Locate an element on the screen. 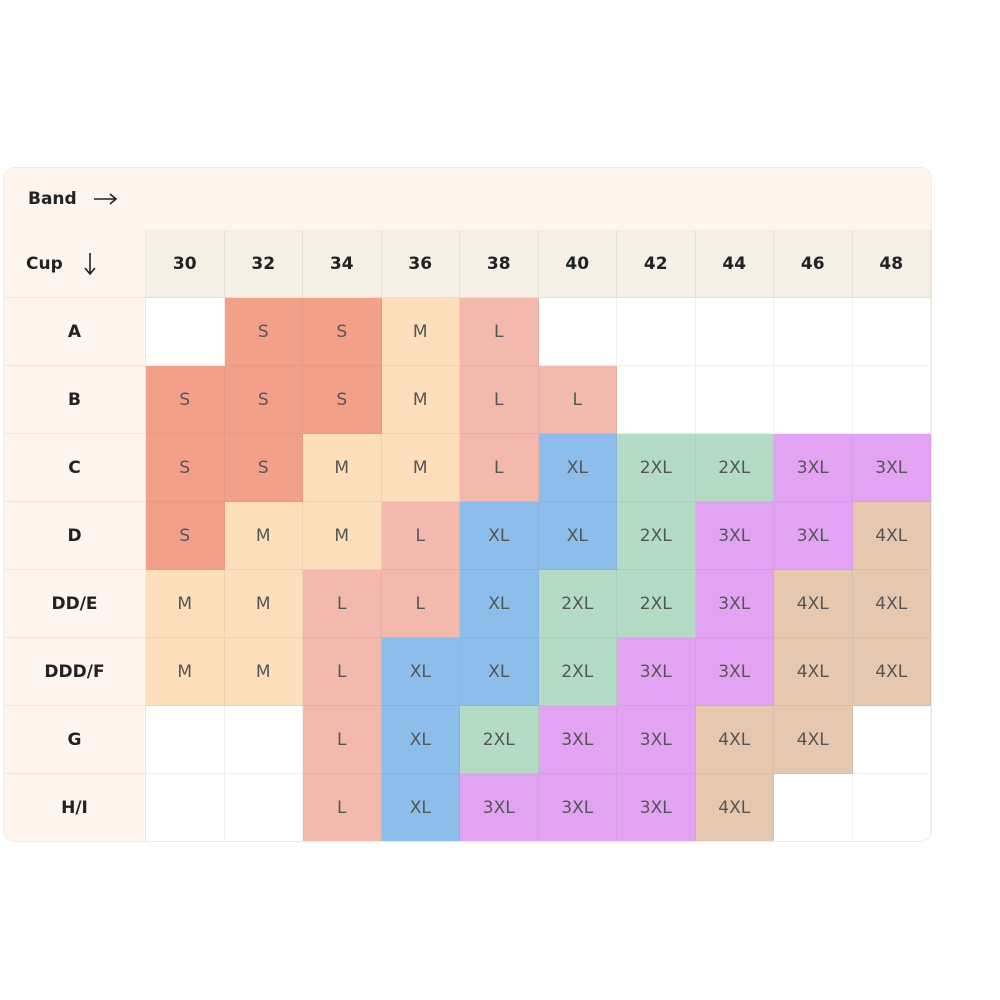  down-arrow-icon is located at coordinates (90, 263).